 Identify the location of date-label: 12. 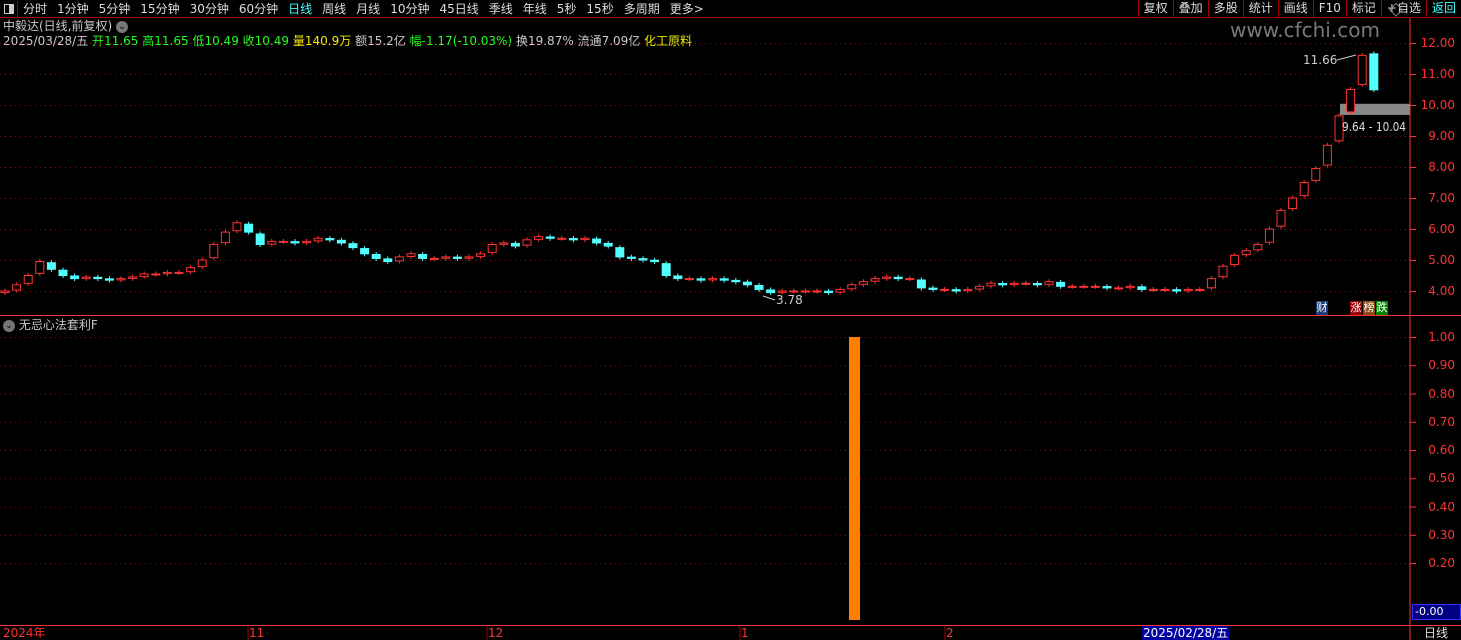
(496, 633).